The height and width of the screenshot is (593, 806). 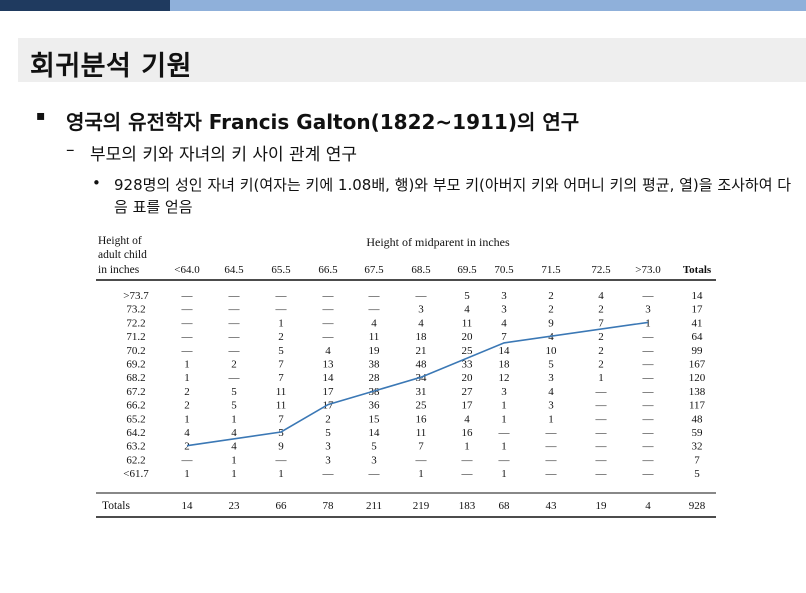 What do you see at coordinates (374, 506) in the screenshot?
I see `totals-cell-4: 211` at bounding box center [374, 506].